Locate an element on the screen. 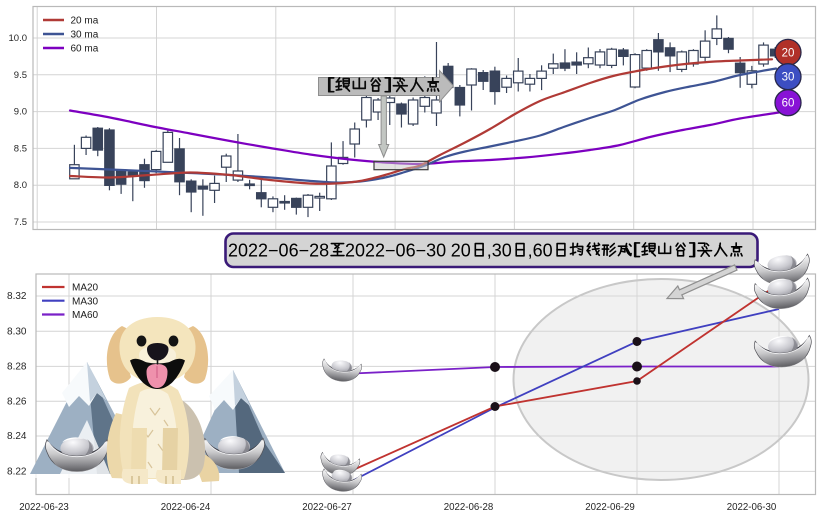 This screenshot has width=822, height=520. svg-text: 8.30 is located at coordinates (17, 331).